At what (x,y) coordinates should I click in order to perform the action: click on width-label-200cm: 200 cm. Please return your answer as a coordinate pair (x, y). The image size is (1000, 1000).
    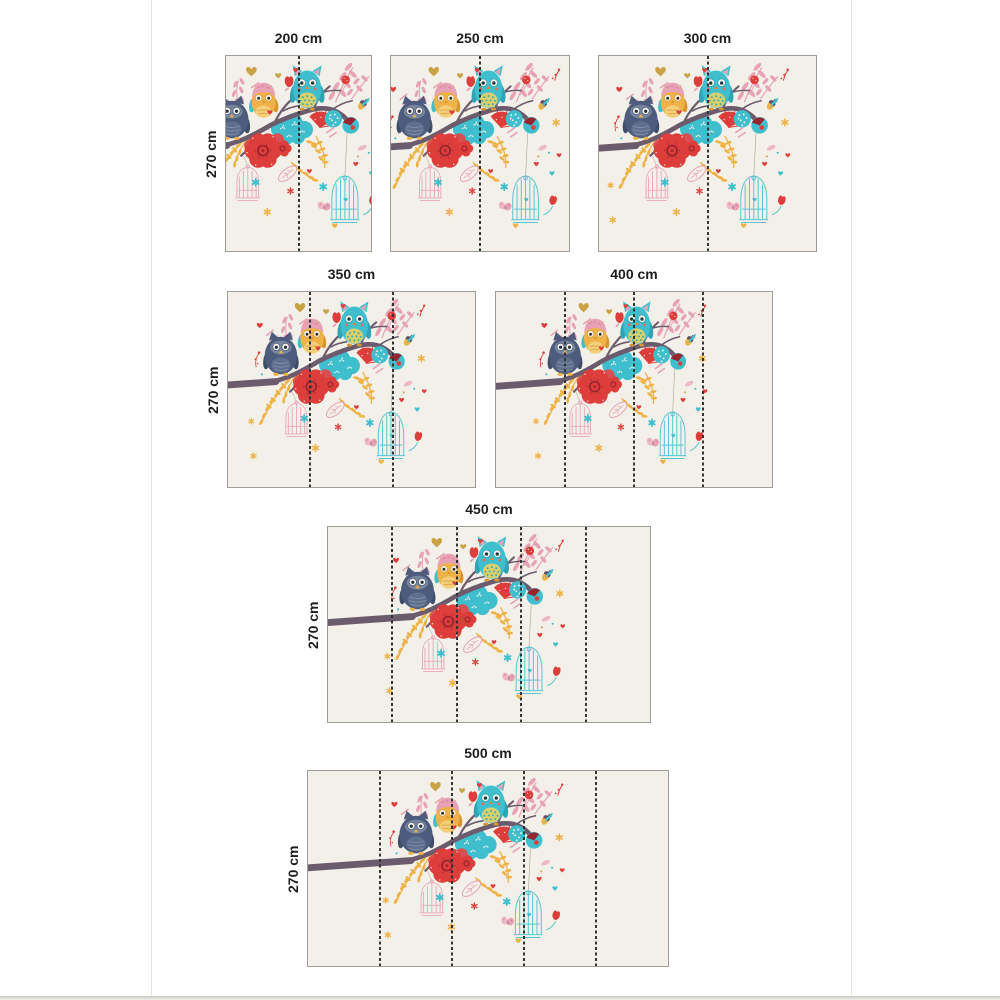
    Looking at the image, I should click on (298, 38).